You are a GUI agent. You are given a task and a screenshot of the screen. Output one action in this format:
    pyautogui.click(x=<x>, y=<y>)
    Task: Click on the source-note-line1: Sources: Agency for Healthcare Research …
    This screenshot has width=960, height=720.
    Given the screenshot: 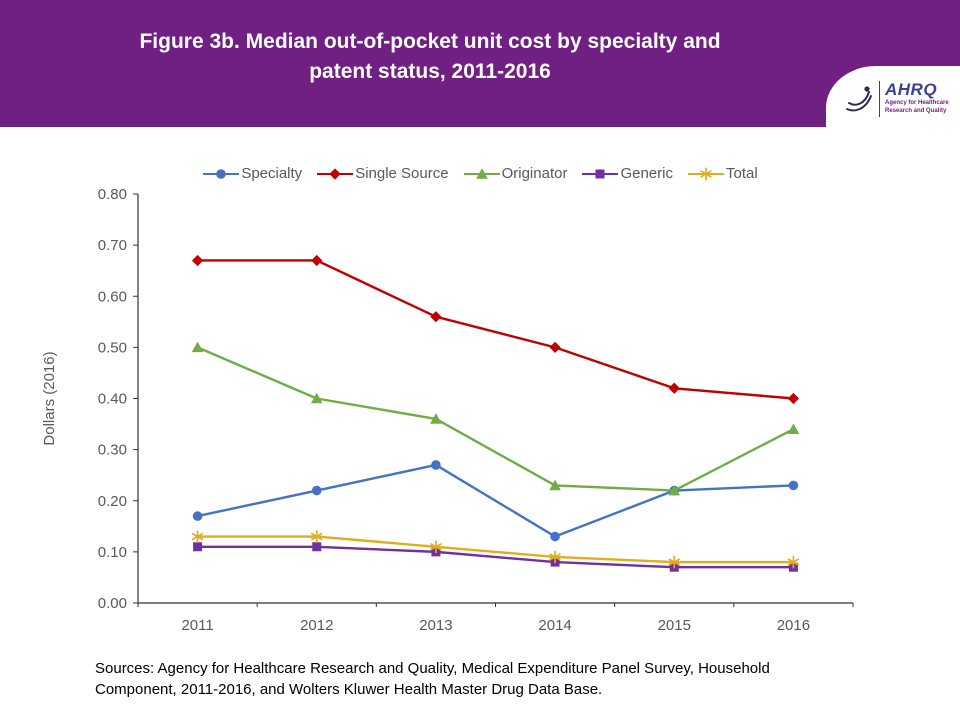 What is the action you would take?
    pyautogui.click(x=432, y=668)
    